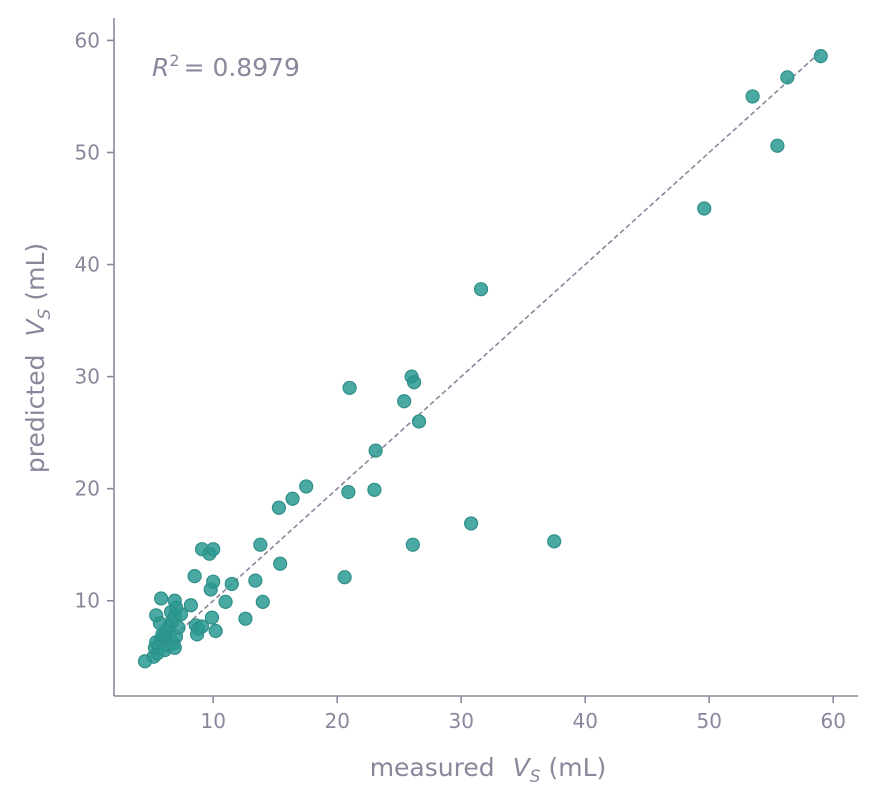  What do you see at coordinates (535, 777) in the screenshot?
I see `x-axis-label-sub: S` at bounding box center [535, 777].